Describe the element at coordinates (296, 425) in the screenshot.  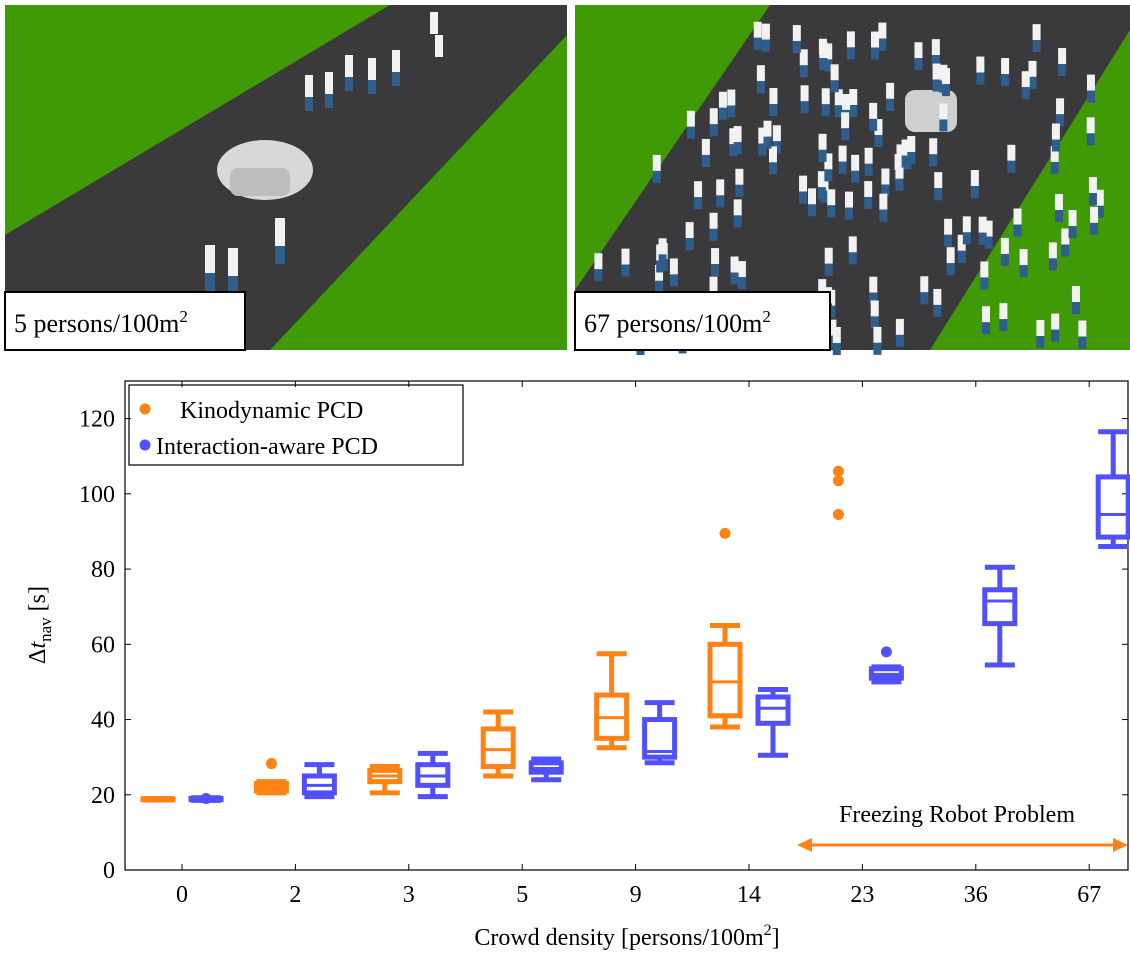
I see `legend: Kinodynamic PCD Interaction-aware PCD` at that location.